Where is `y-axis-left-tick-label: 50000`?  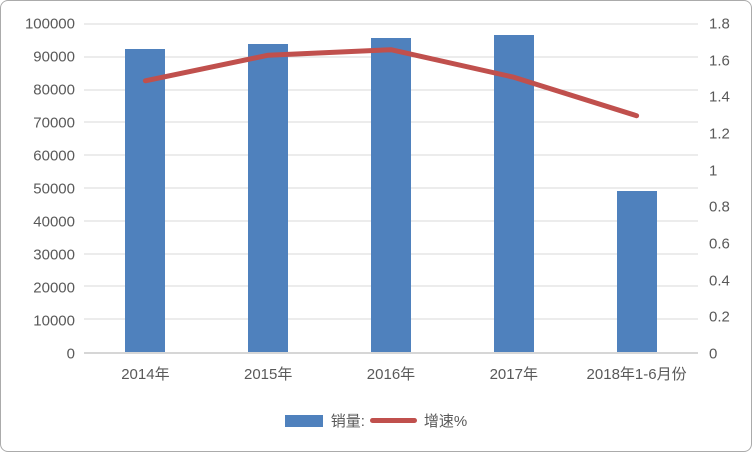
y-axis-left-tick-label: 50000 is located at coordinates (54, 189).